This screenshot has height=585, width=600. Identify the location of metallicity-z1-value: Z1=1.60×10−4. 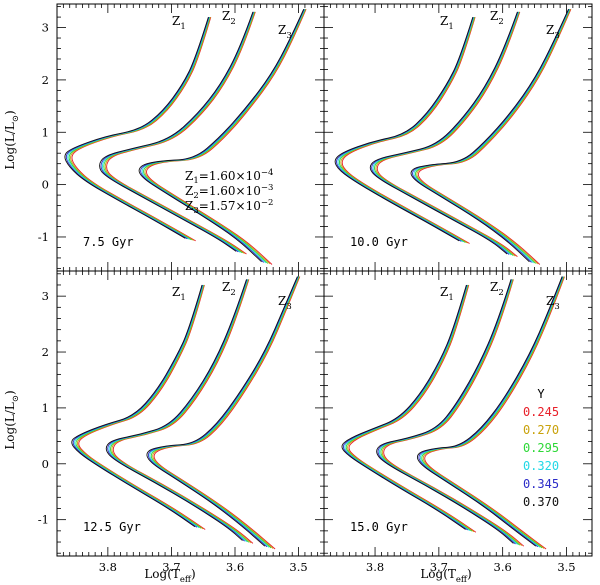
(229, 177).